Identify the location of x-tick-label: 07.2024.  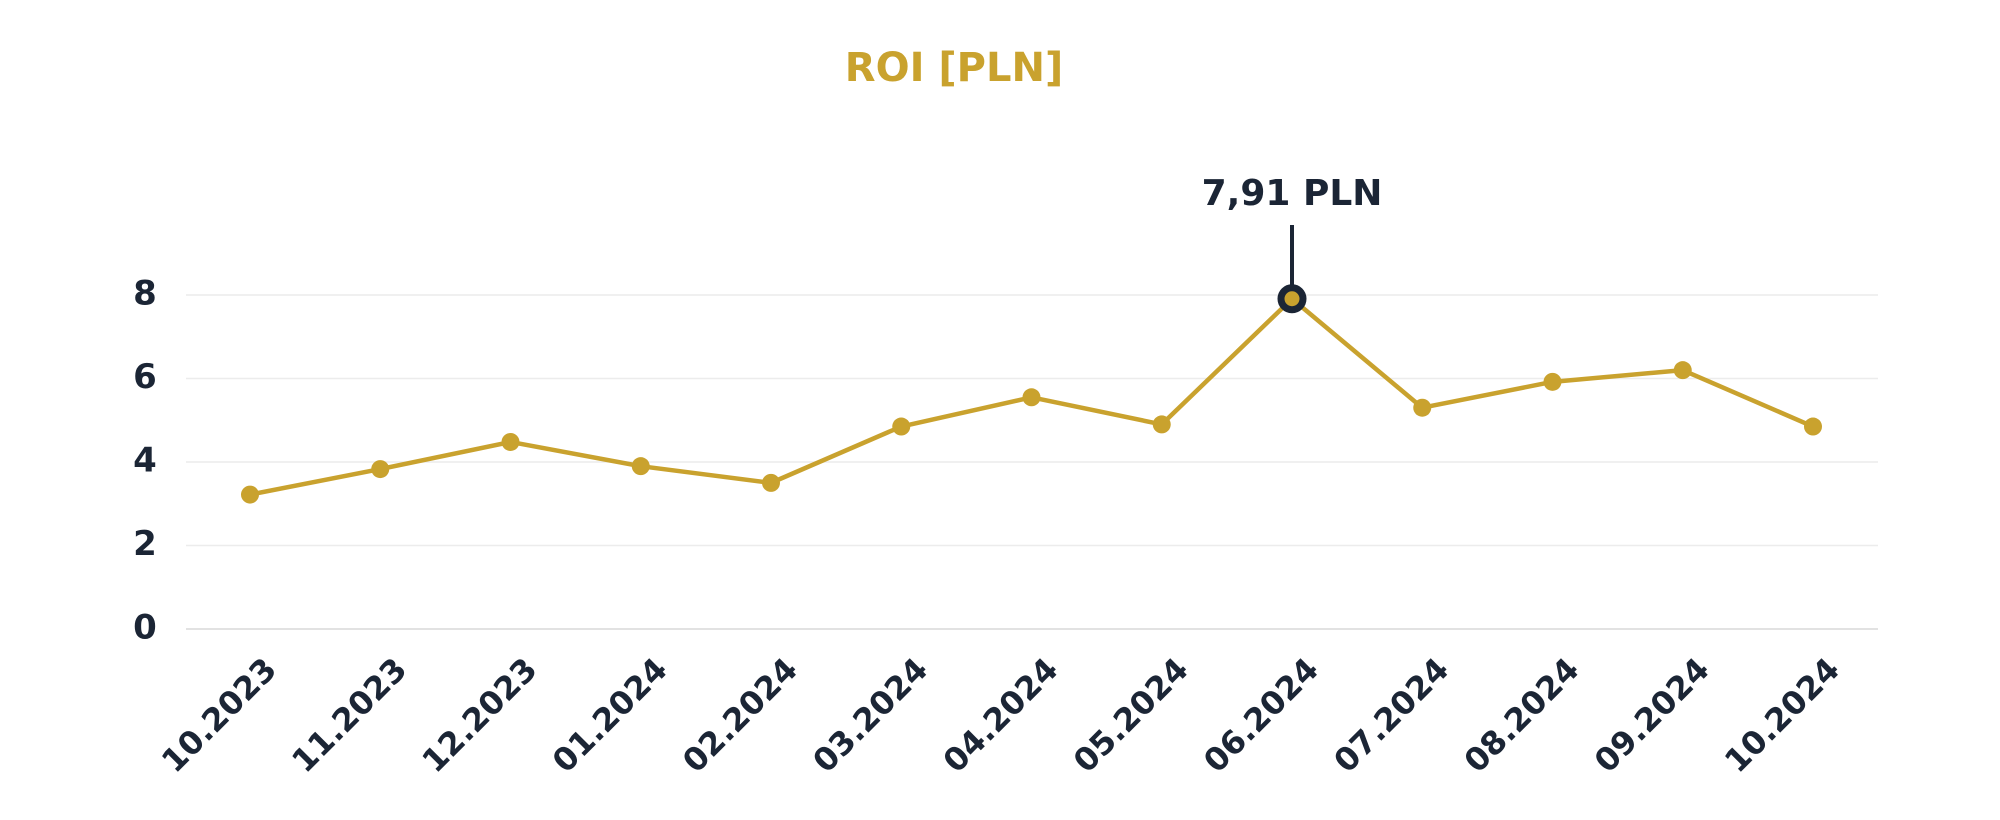
(1391, 715).